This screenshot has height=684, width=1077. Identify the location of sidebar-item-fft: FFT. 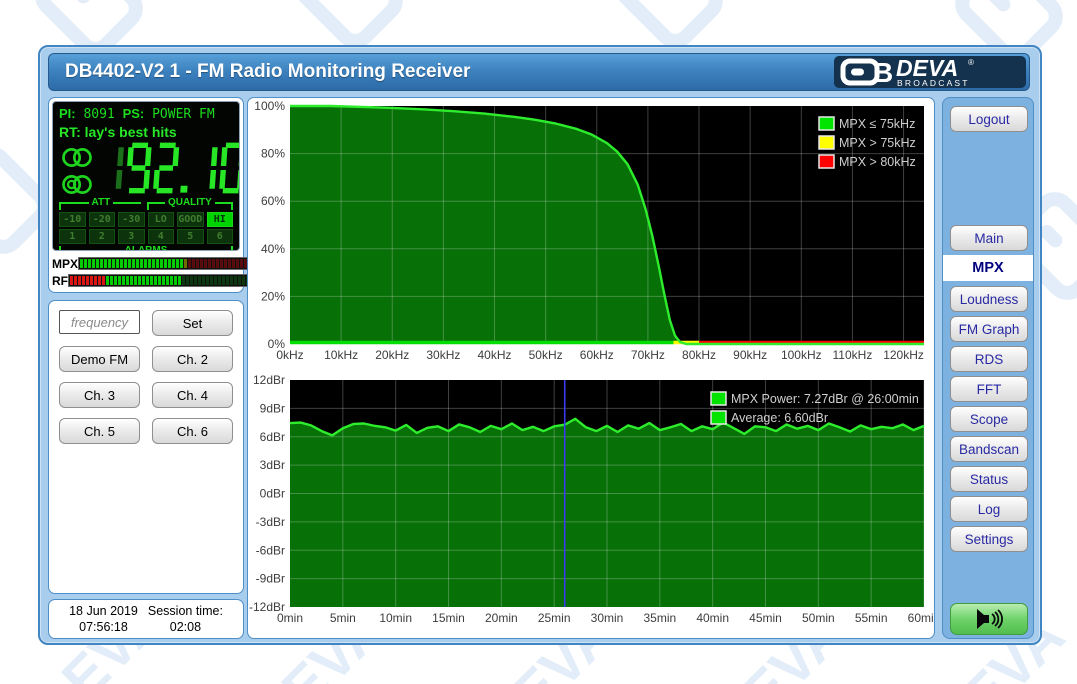
(989, 389).